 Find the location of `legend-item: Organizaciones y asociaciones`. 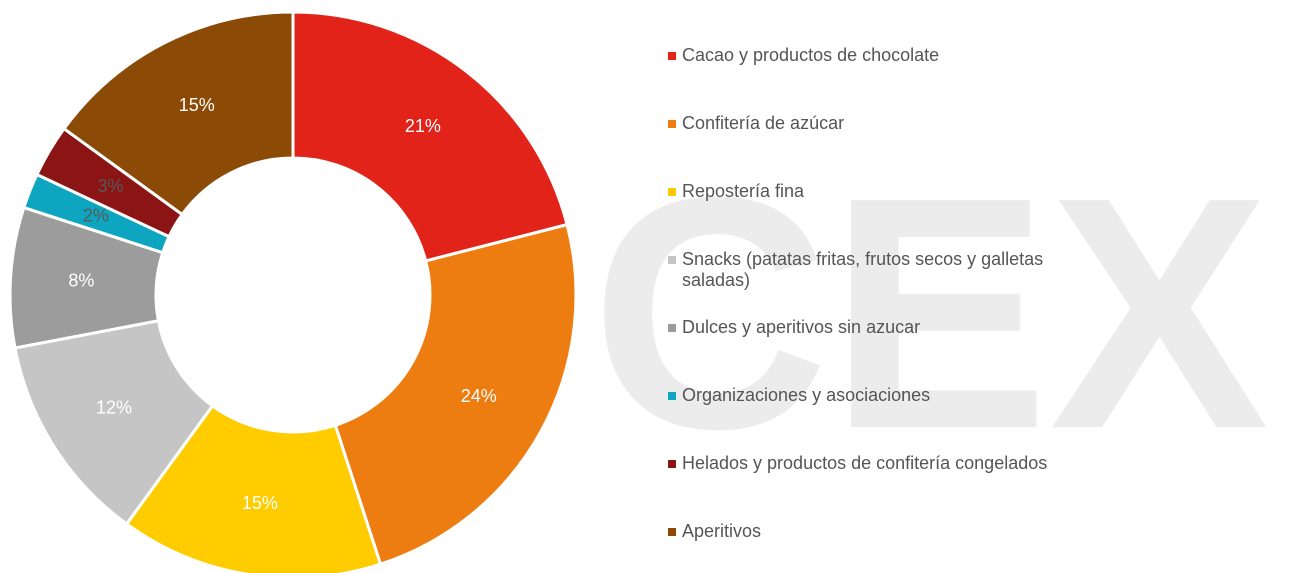

legend-item: Organizaciones y asociaciones is located at coordinates (863, 395).